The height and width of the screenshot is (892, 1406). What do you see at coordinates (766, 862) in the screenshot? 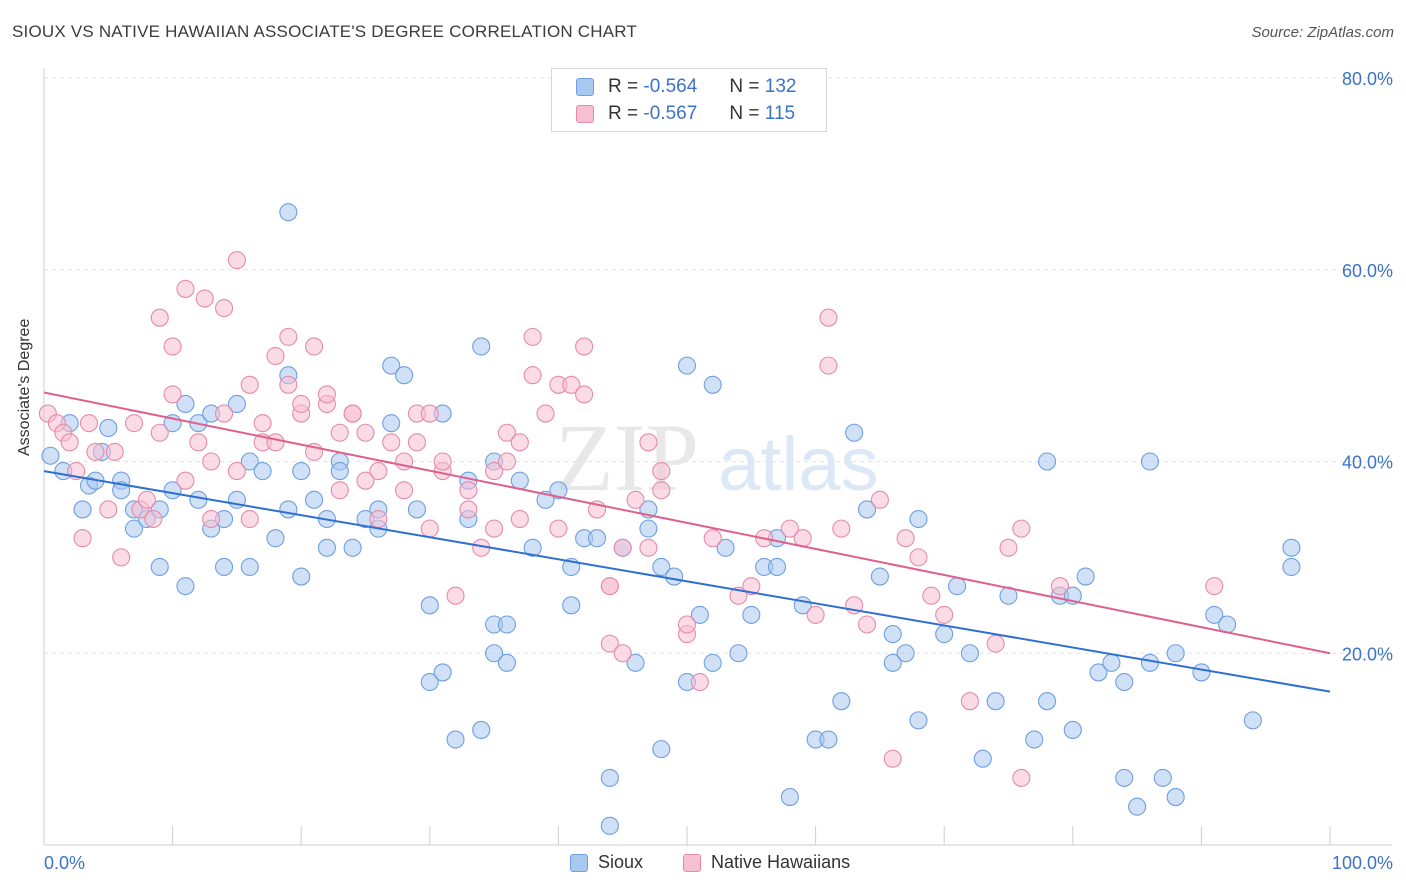
I see `legend-item-native-hawaiians: Native Hawaiians` at bounding box center [766, 862].